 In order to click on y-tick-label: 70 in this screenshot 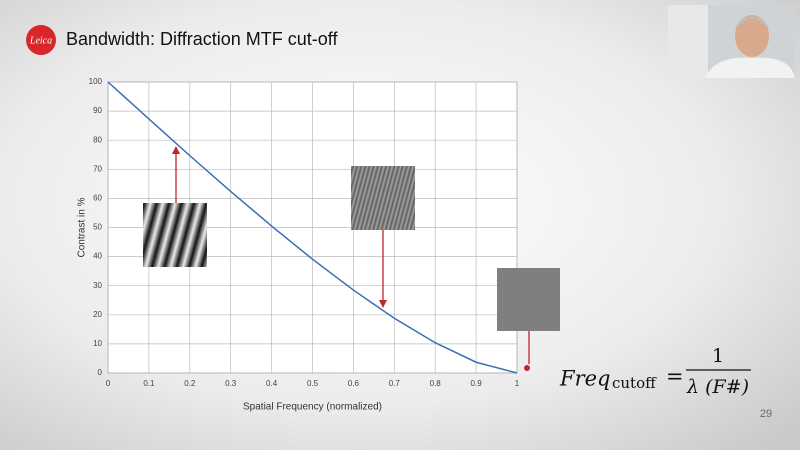, I will do `click(97, 168)`.